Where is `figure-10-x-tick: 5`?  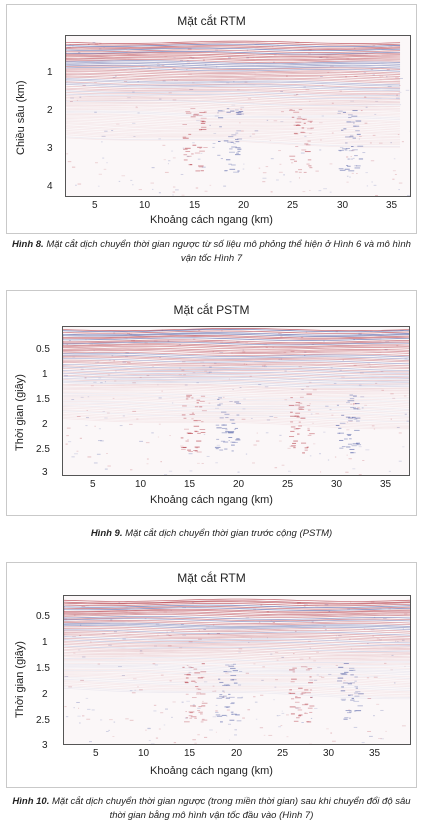 figure-10-x-tick: 5 is located at coordinates (96, 753).